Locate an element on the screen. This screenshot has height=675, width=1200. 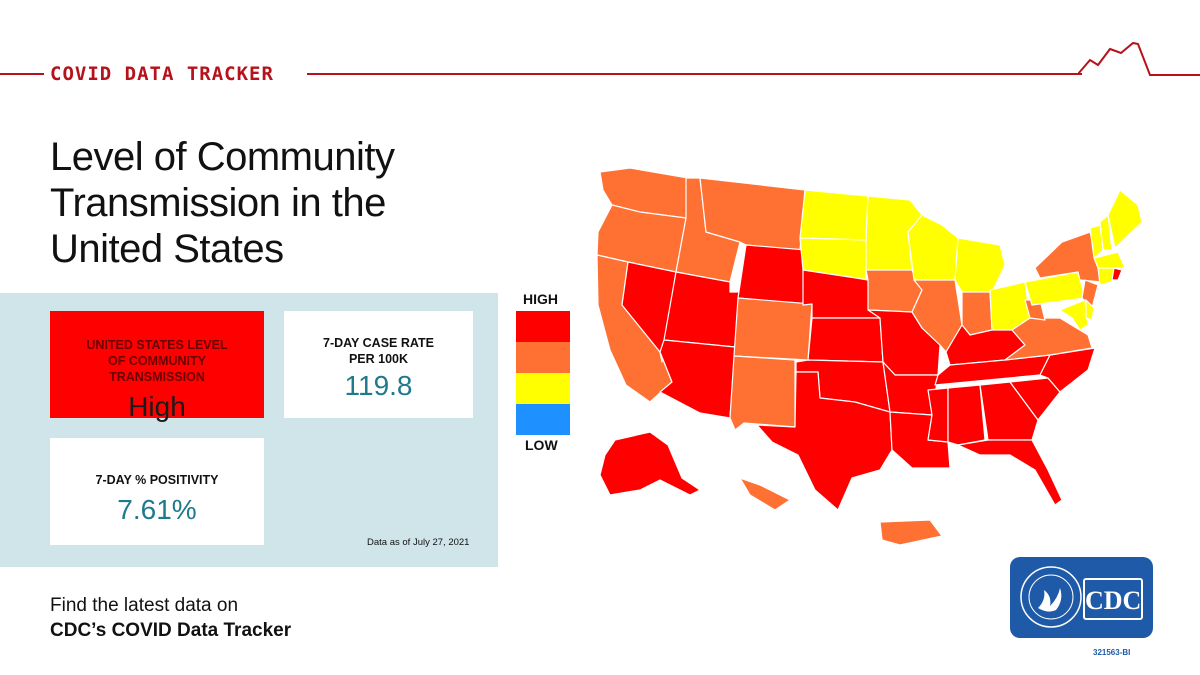
hhs-seal-icon is located at coordinates (1051, 597).